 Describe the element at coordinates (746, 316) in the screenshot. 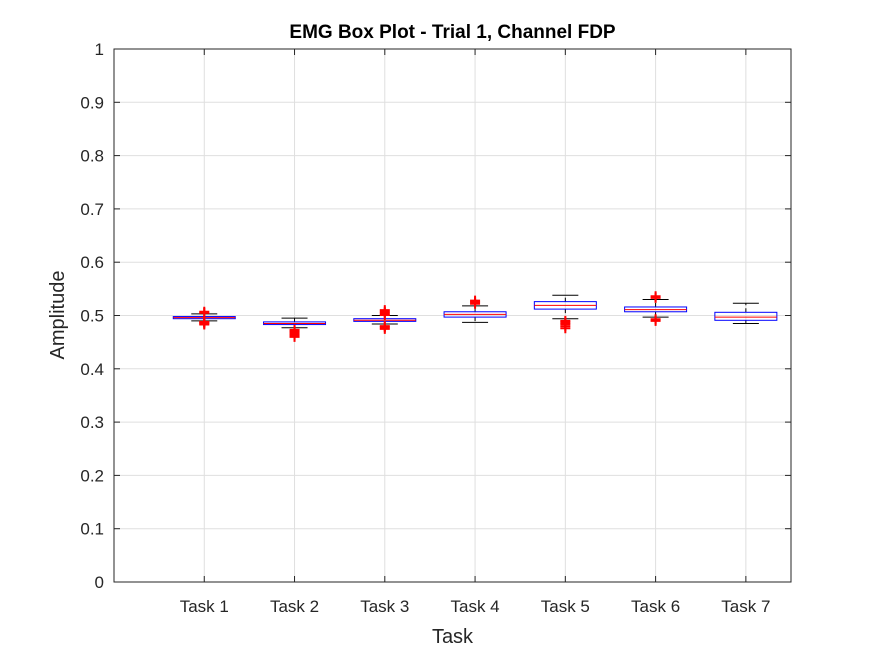

I see `box-rect` at that location.